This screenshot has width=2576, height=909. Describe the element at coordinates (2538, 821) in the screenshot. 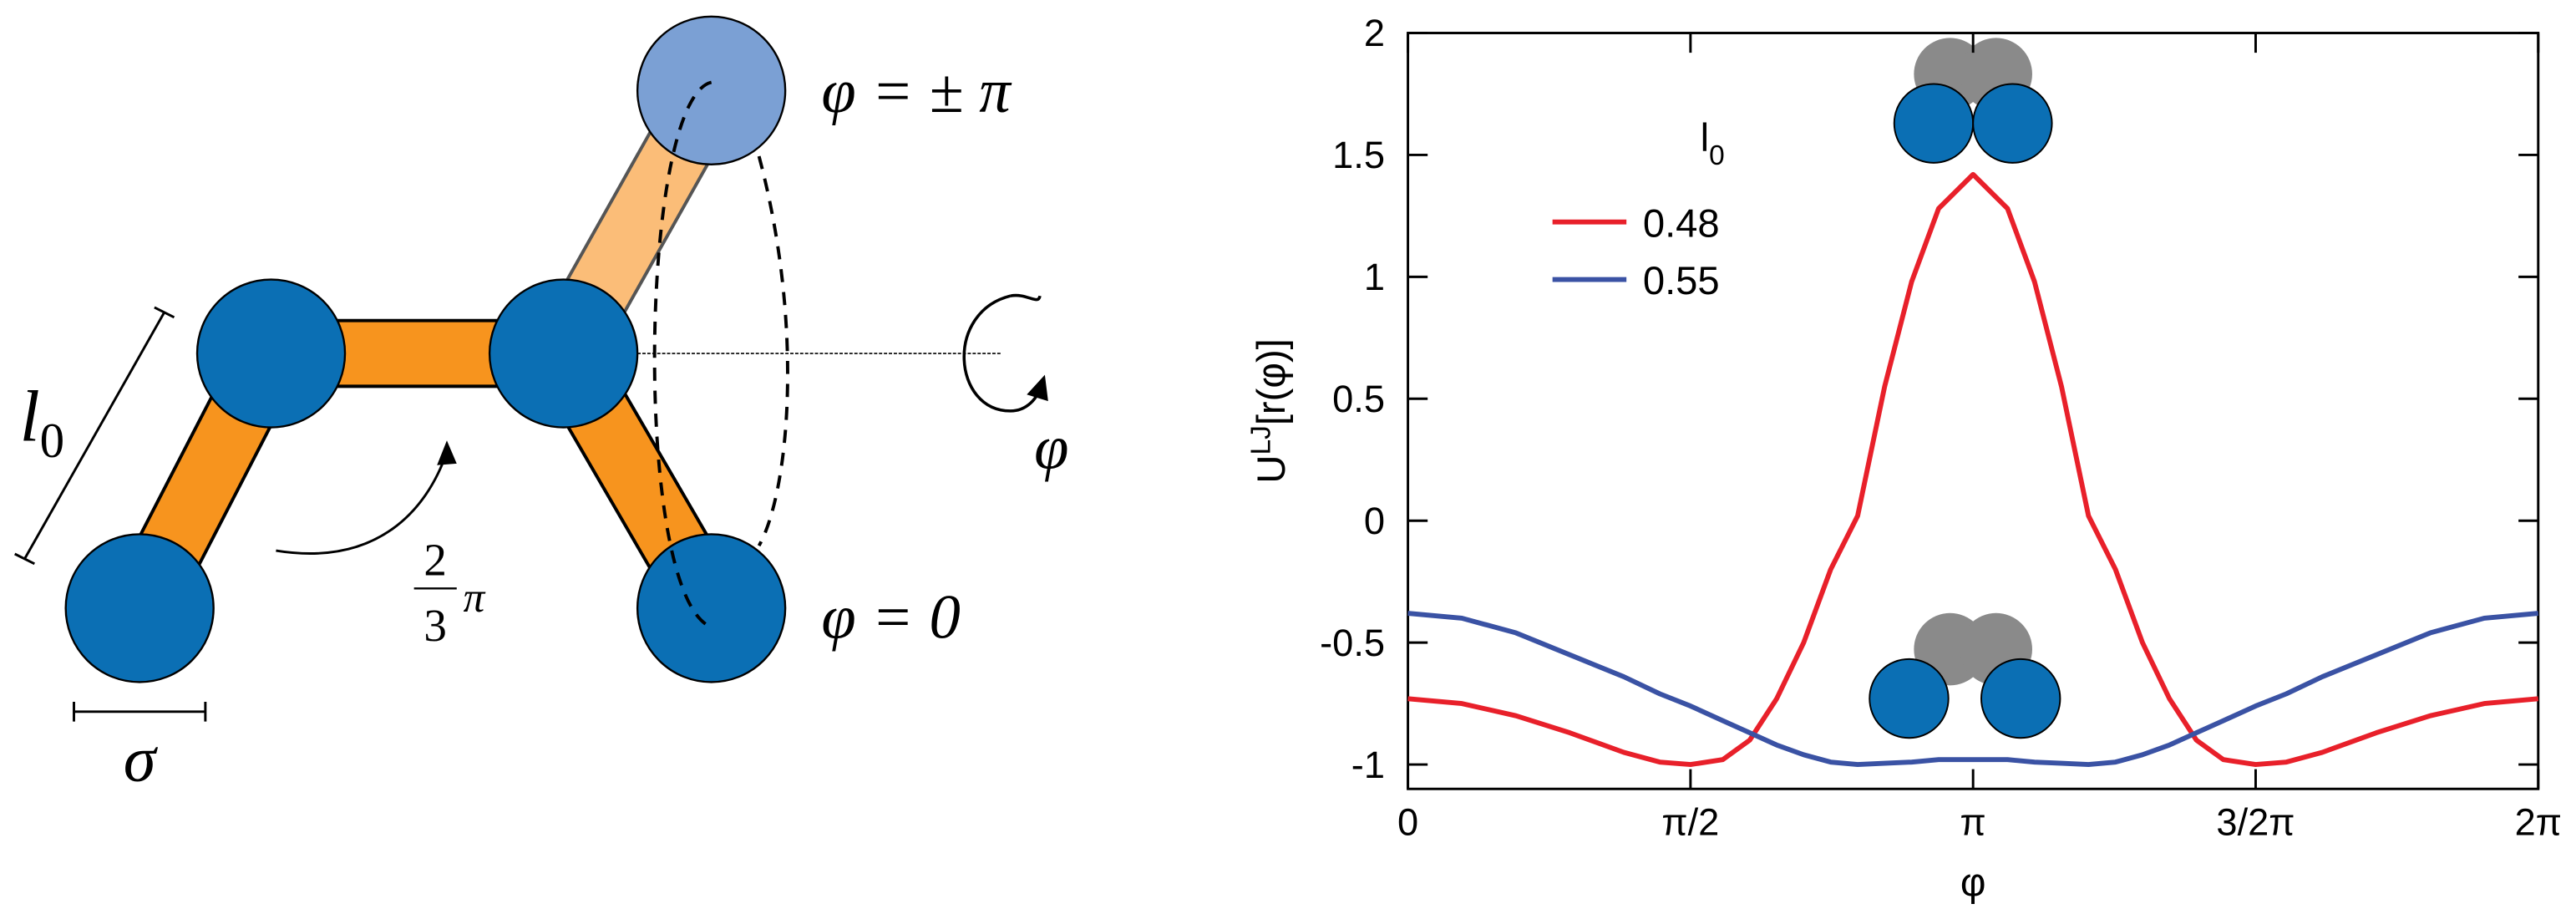

I see `x-tick-label: 2π` at that location.